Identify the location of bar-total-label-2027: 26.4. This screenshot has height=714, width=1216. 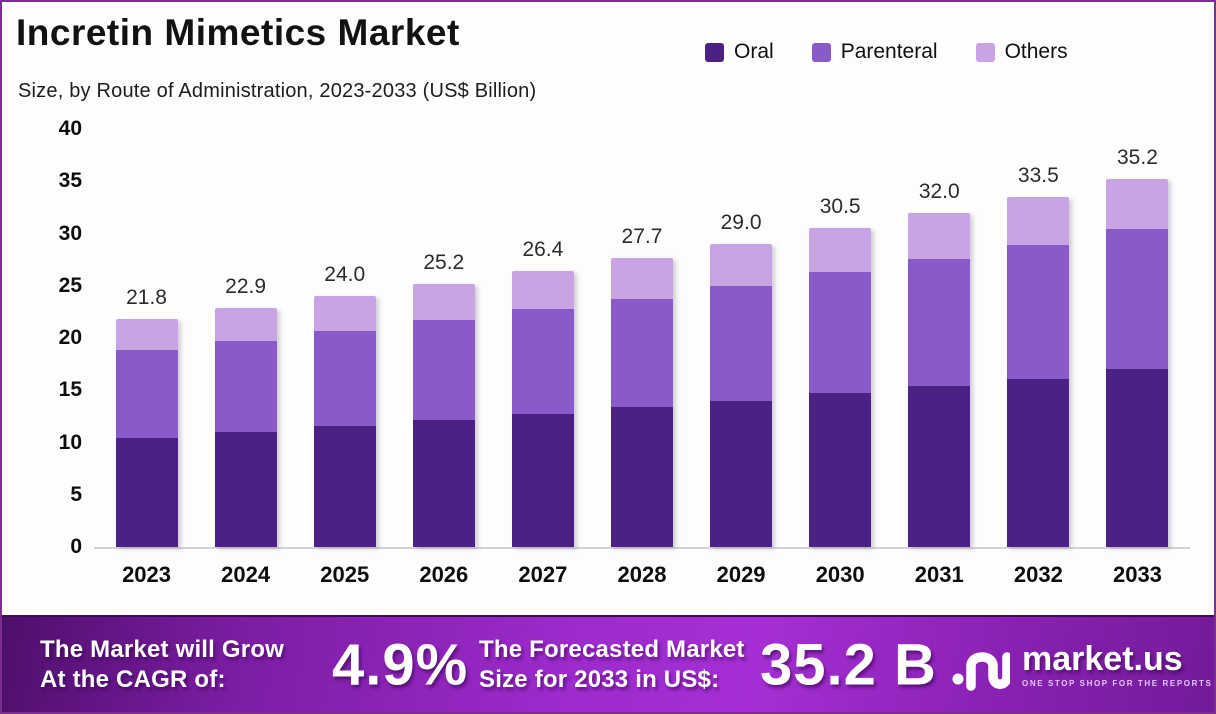
(543, 250).